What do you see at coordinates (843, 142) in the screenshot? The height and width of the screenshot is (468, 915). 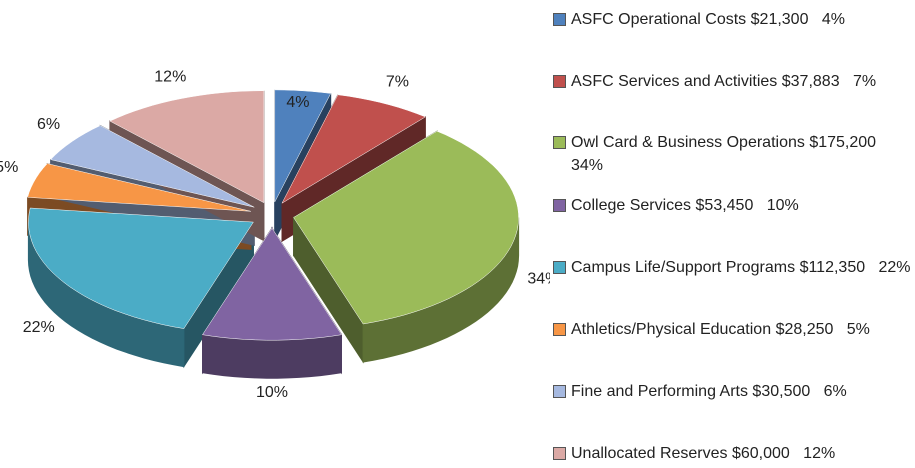 I see `legend-text: $175,200` at bounding box center [843, 142].